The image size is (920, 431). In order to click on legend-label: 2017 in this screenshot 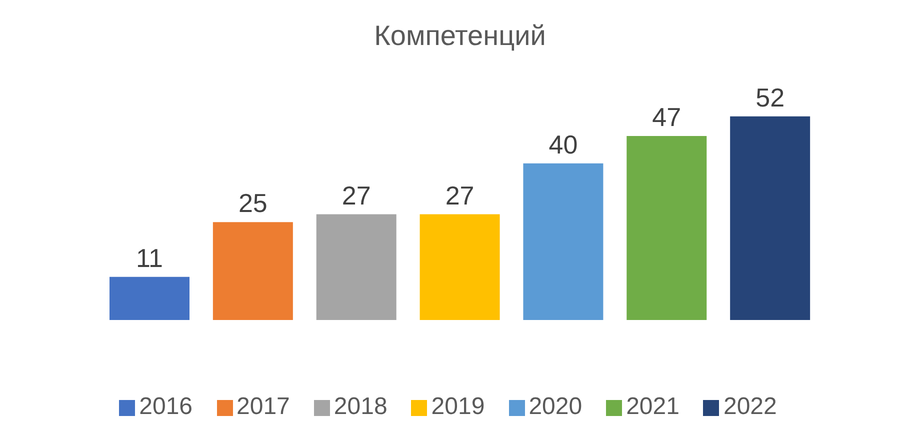, I will do `click(263, 406)`.